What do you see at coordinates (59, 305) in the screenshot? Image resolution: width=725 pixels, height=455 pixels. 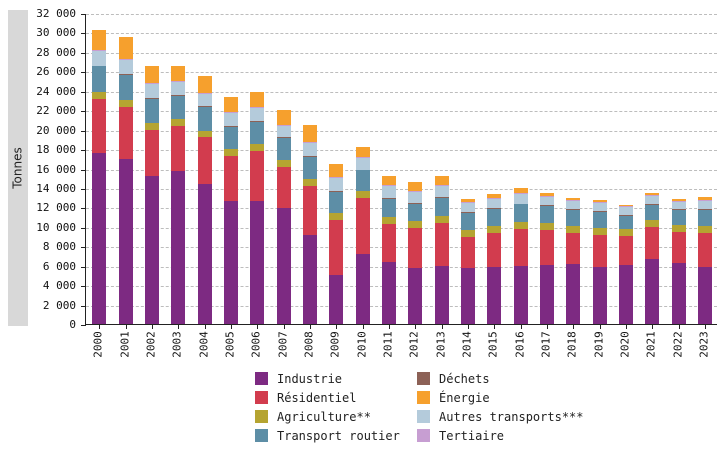 I see `y-tick-label: 2 000` at bounding box center [59, 305].